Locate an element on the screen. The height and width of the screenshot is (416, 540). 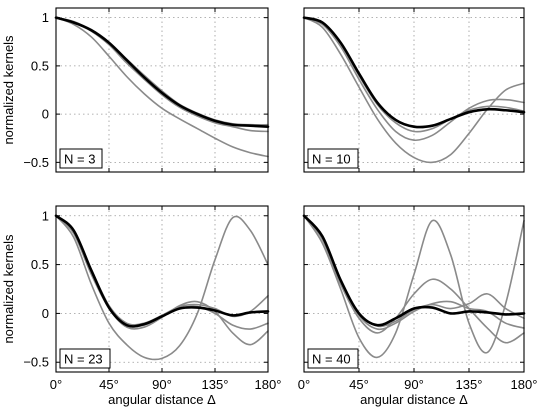
panel-label: N = 23 is located at coordinates (83, 359).